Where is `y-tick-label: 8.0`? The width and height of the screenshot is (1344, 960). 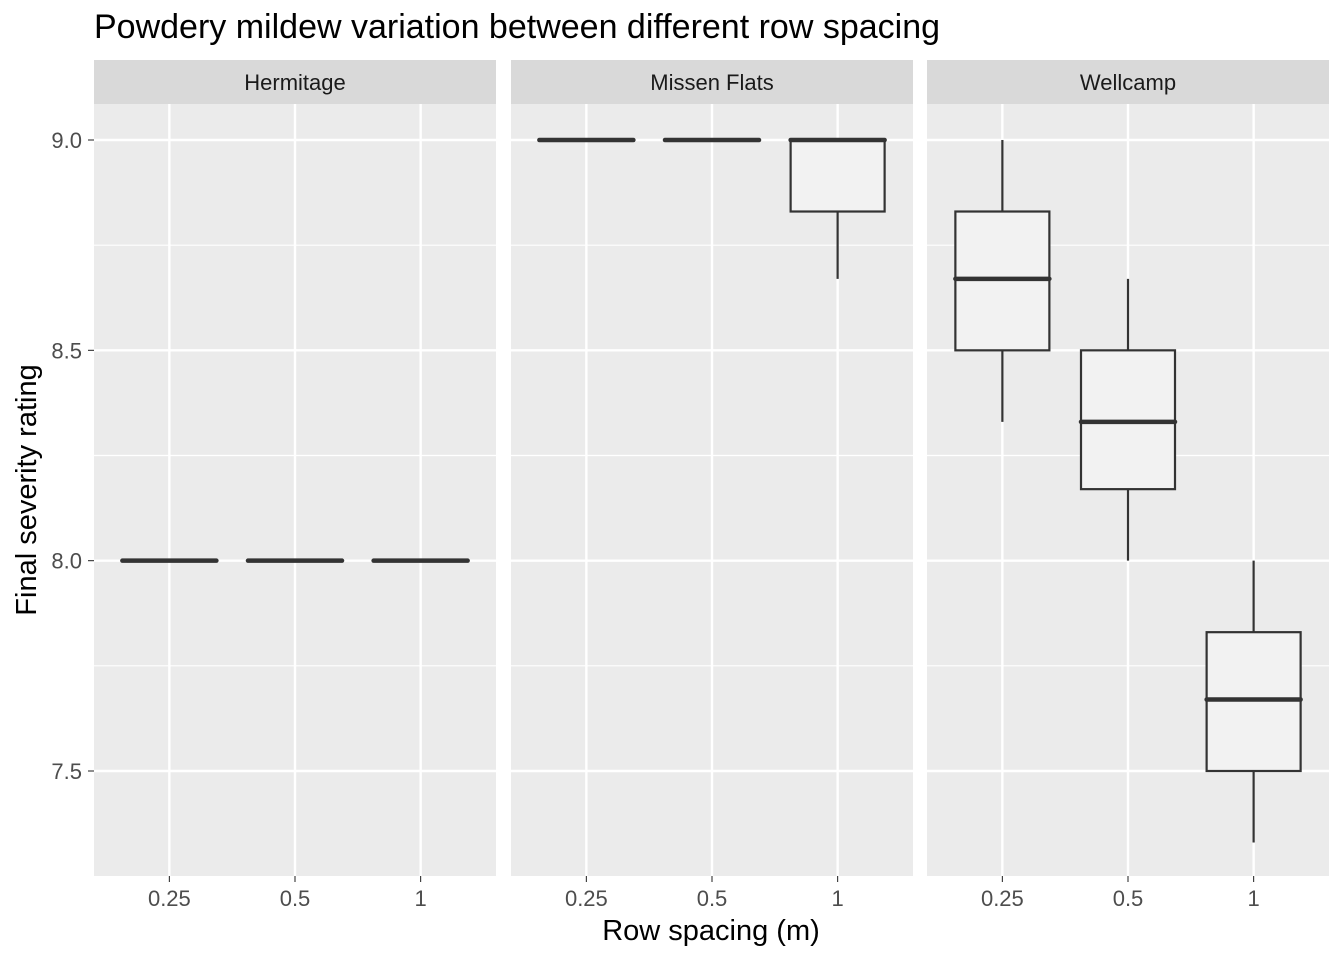 y-tick-label: 8.0 is located at coordinates (66, 561).